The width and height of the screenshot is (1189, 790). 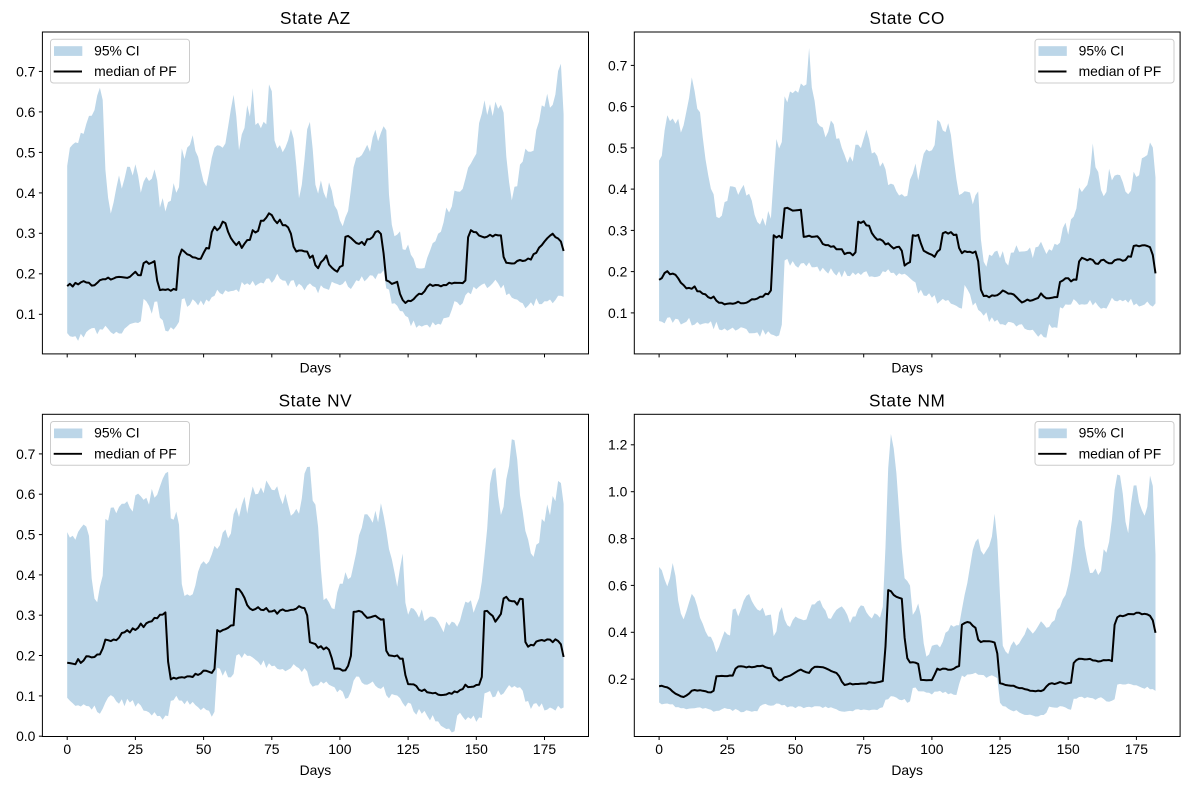 What do you see at coordinates (907, 400) in the screenshot?
I see `svg-text: State NM` at bounding box center [907, 400].